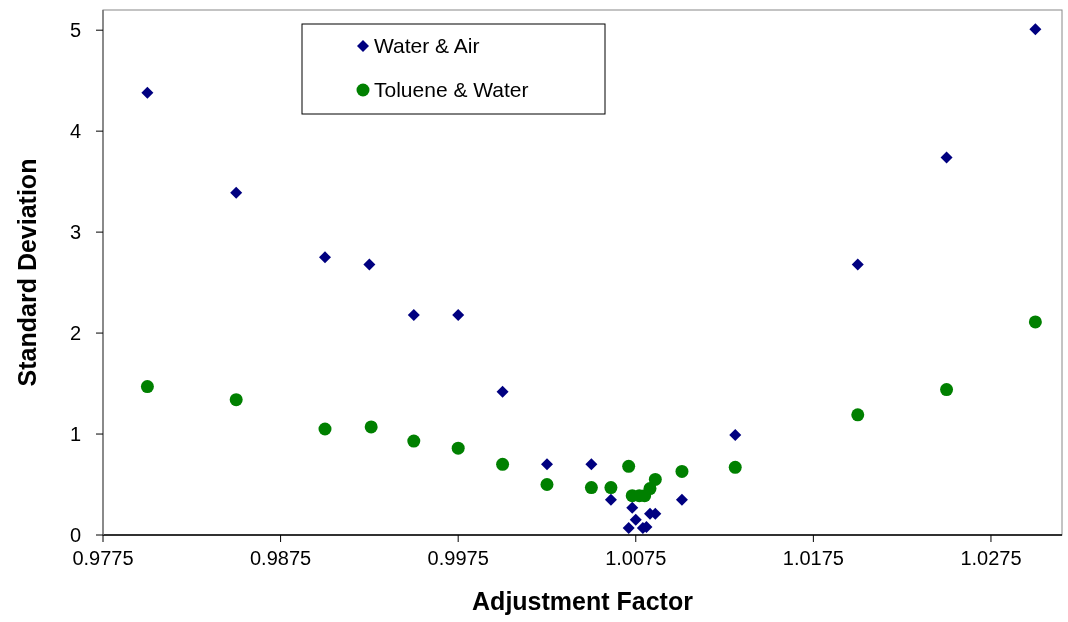 The width and height of the screenshot is (1068, 622). What do you see at coordinates (427, 46) in the screenshot?
I see `legend-label: Water & Air` at bounding box center [427, 46].